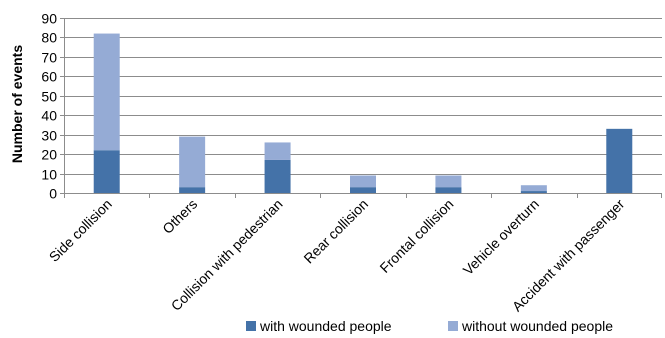  What do you see at coordinates (537, 326) in the screenshot?
I see `legend-label: without wounded people` at bounding box center [537, 326].